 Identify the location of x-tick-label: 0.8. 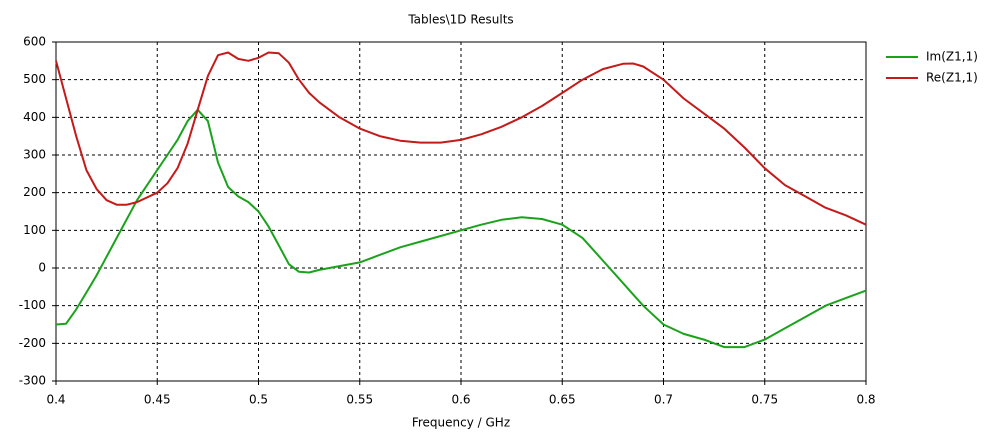
(865, 400).